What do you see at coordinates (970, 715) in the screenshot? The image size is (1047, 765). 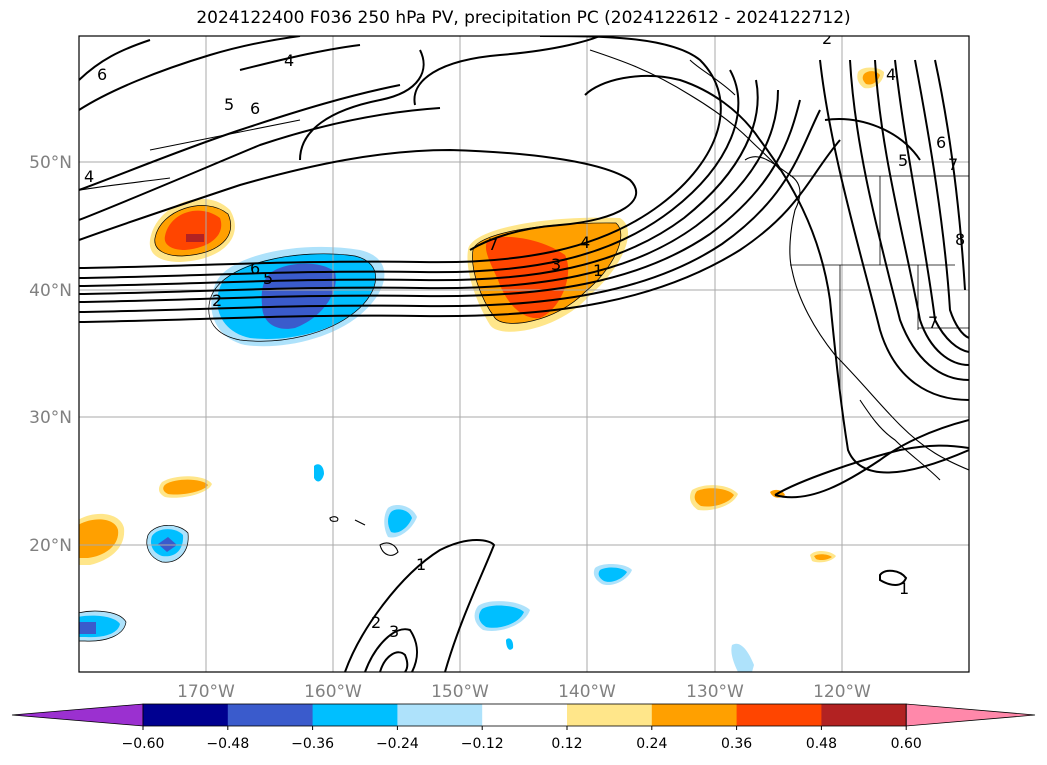 I see `colorbar-extend-max` at bounding box center [970, 715].